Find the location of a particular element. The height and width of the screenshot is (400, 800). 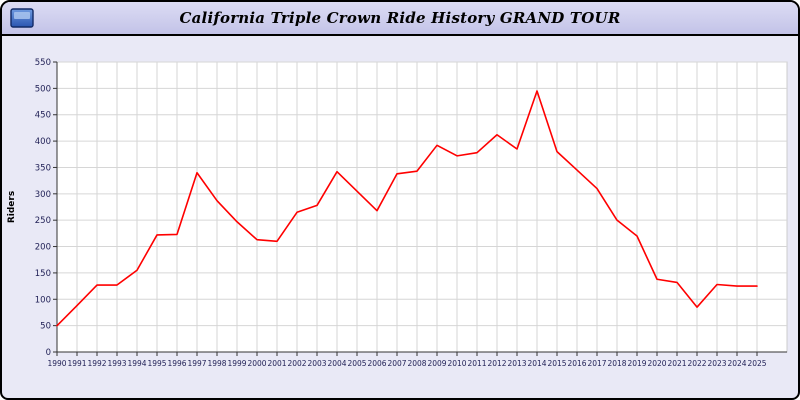

x-axis-tick-label: 2012 is located at coordinates (496, 363).